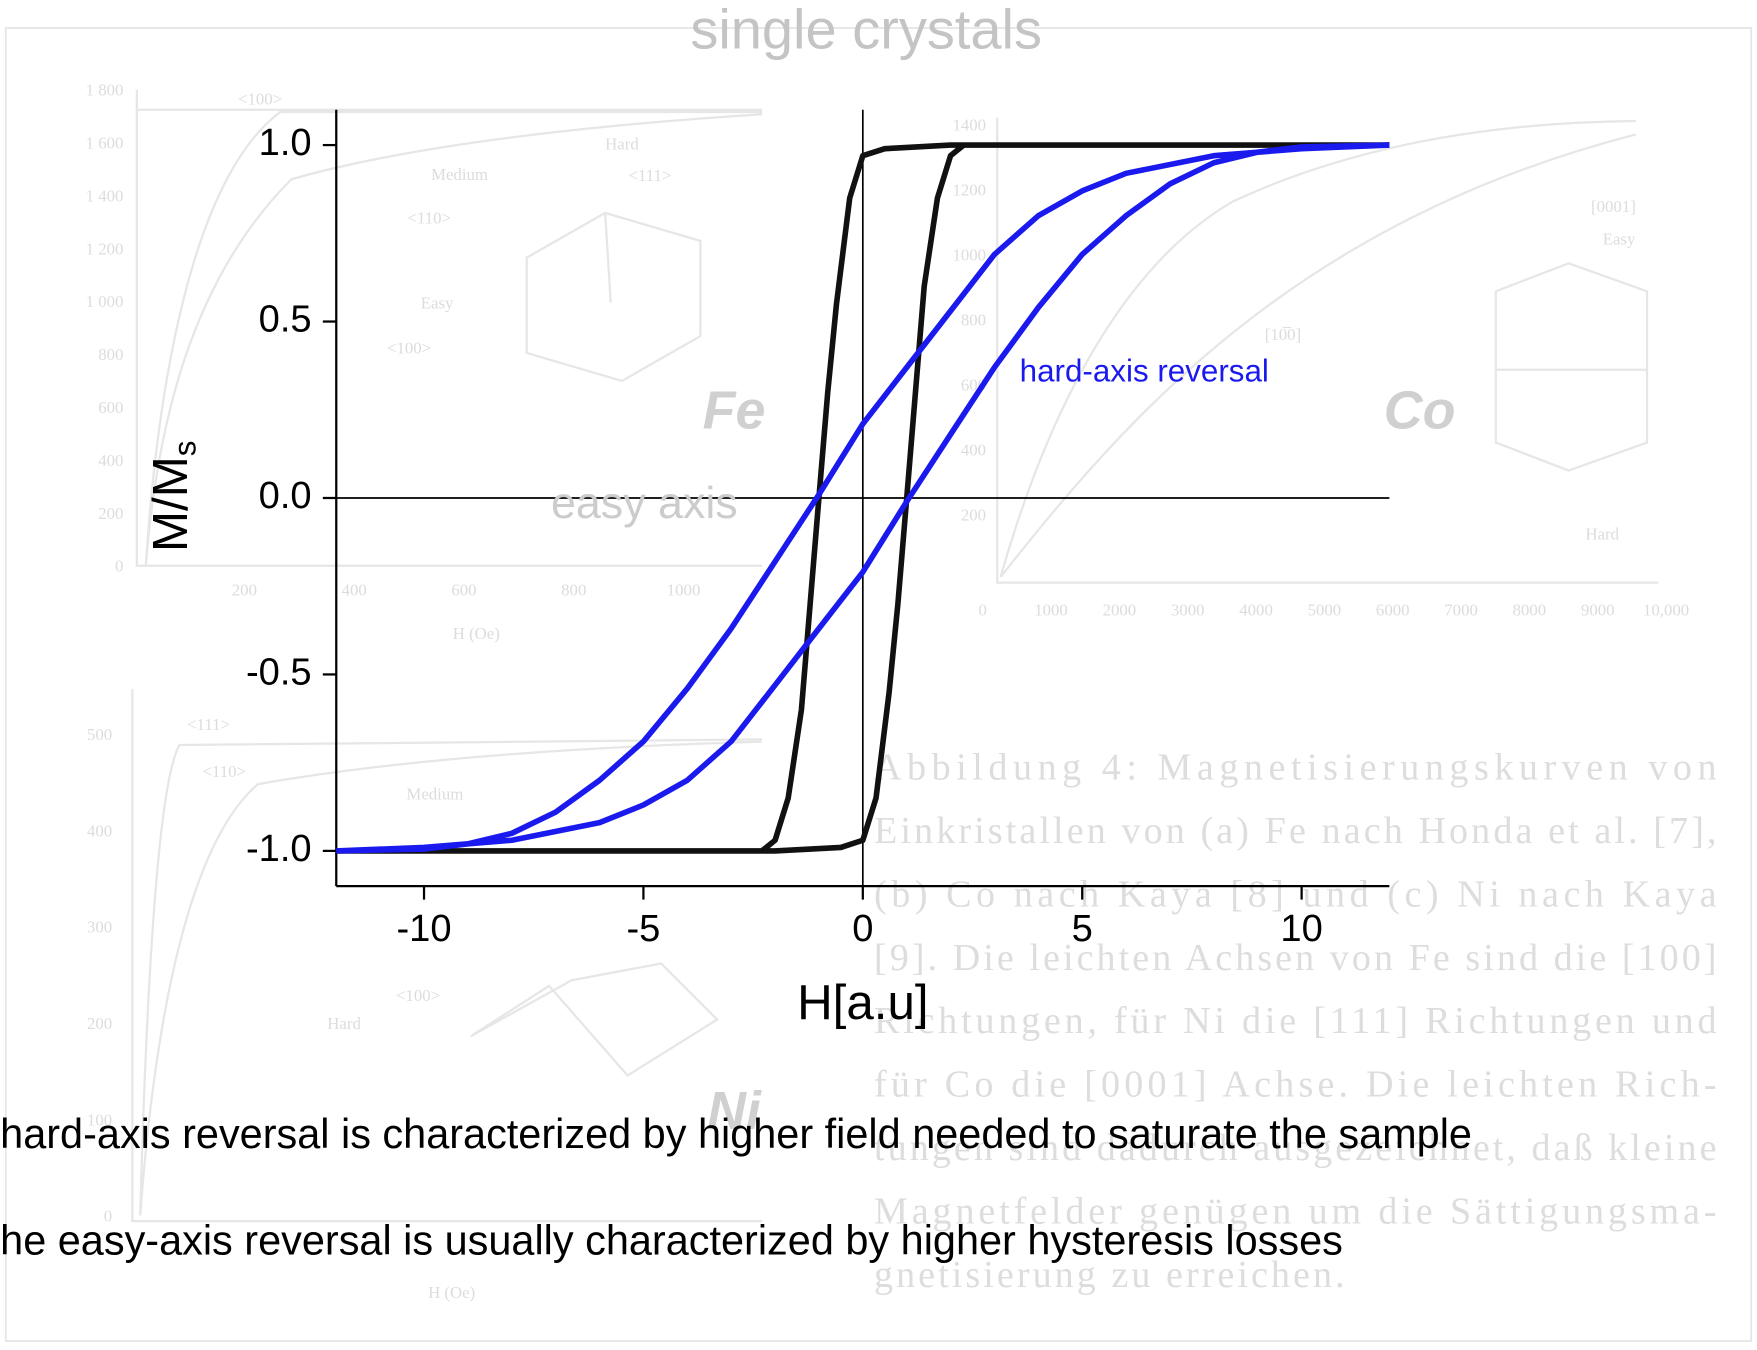 The image size is (1757, 1350). Describe the element at coordinates (1188, 610) in the screenshot. I see `background-label: 3000` at that location.